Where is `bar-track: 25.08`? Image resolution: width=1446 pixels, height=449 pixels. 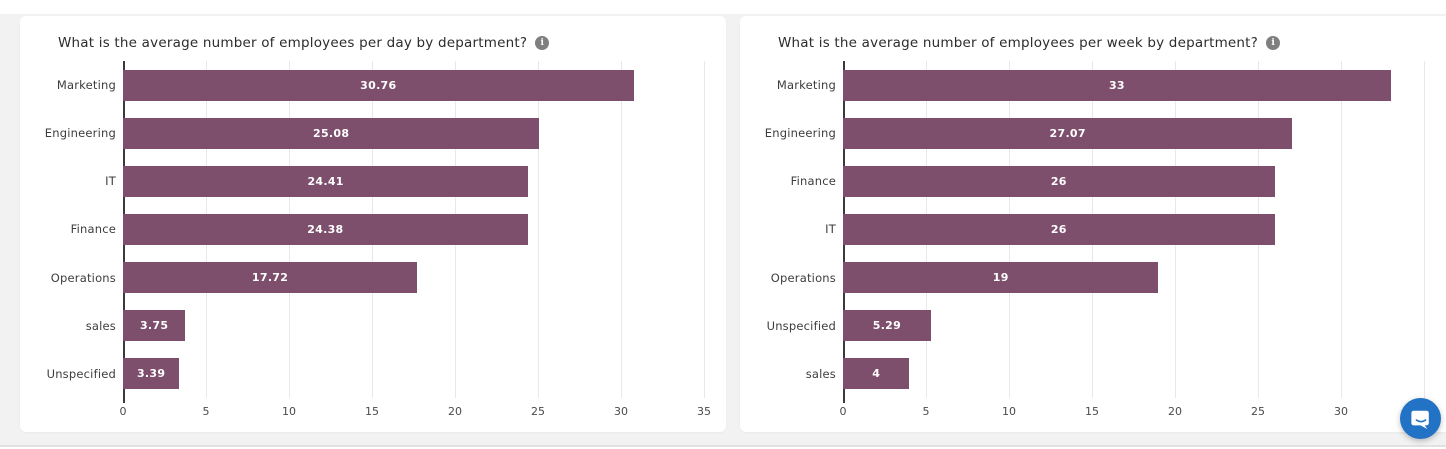 bar-track: 25.08 is located at coordinates (413, 133).